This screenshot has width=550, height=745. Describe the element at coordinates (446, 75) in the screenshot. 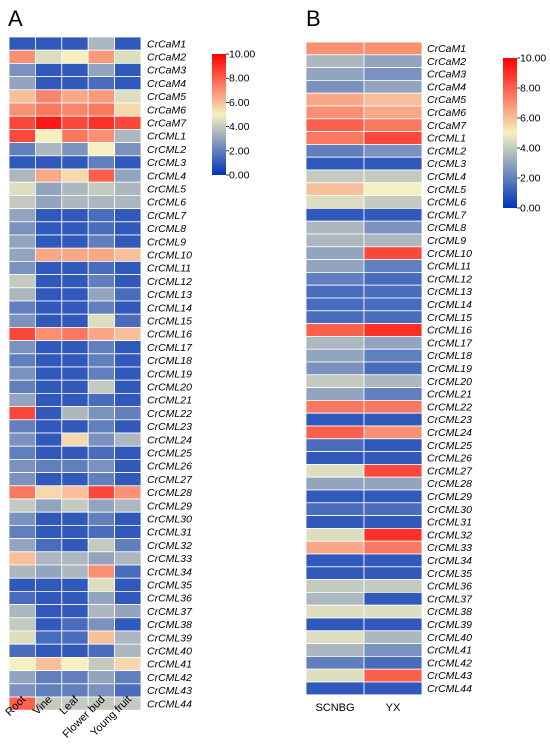

I see `row-label: CrCaM3` at that location.